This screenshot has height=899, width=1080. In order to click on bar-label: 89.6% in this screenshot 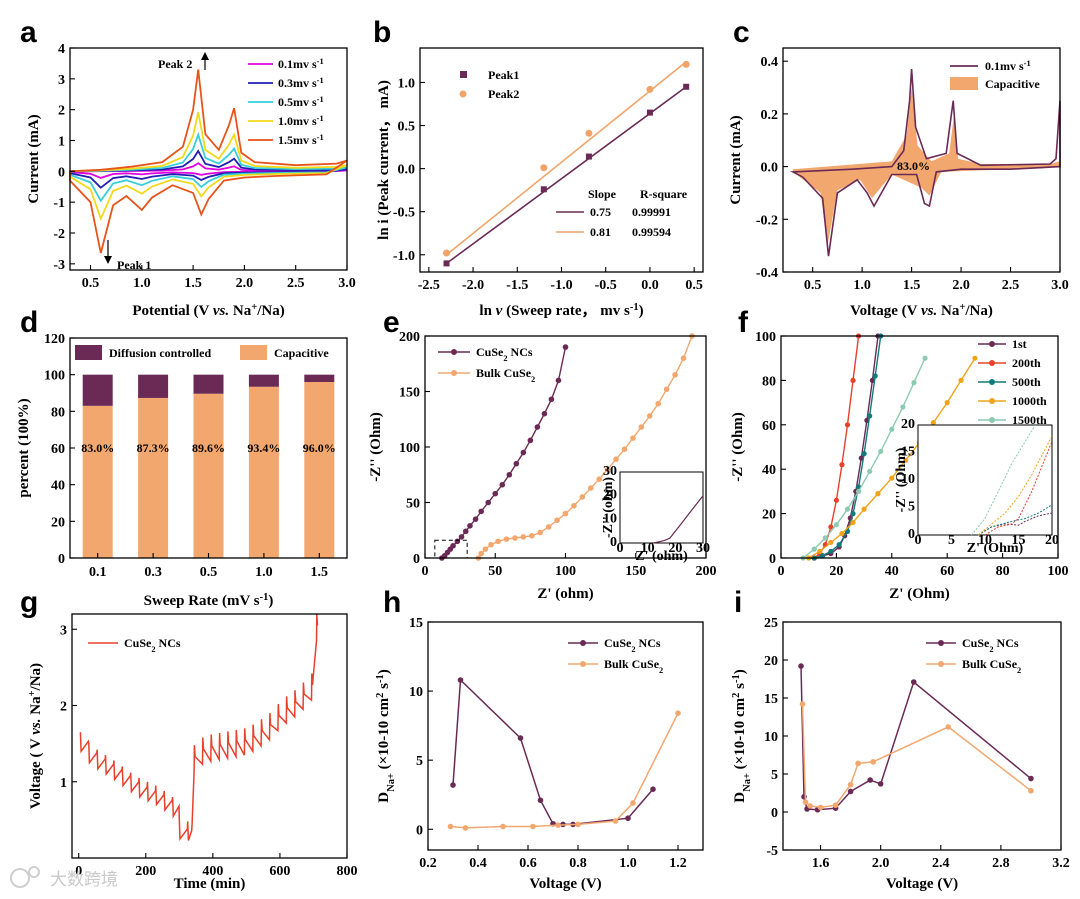, I will do `click(208, 448)`.